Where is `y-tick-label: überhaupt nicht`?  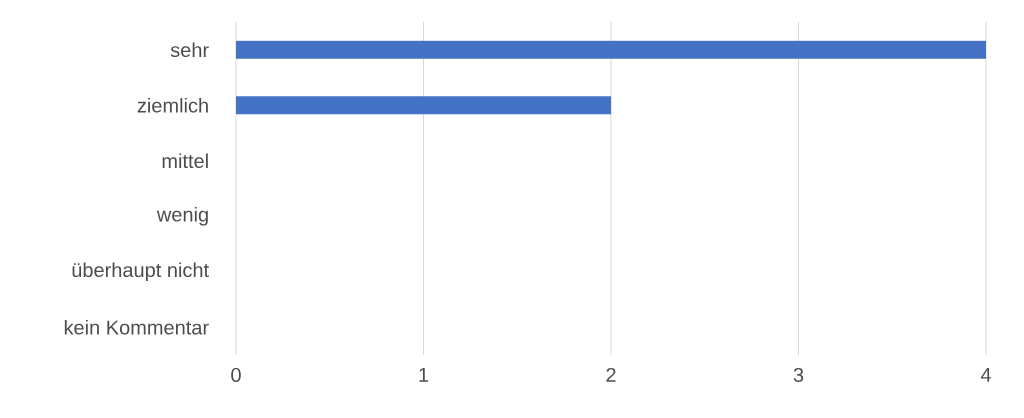
y-tick-label: überhaupt nicht is located at coordinates (140, 272).